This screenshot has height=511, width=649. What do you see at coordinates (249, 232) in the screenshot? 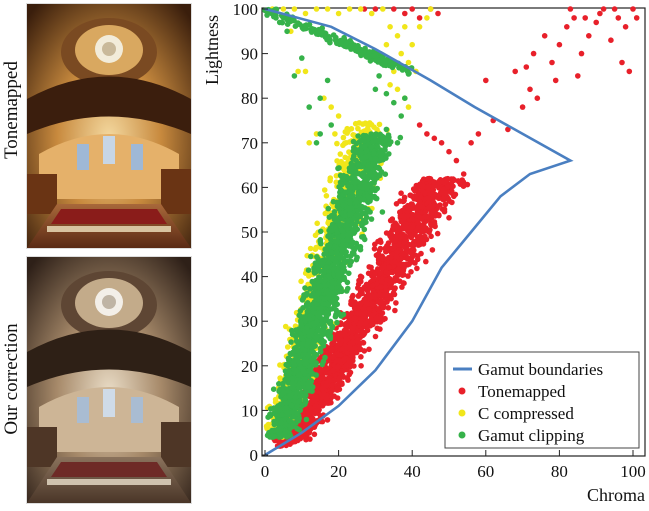
I see `y-tick-label: 50` at bounding box center [249, 232].